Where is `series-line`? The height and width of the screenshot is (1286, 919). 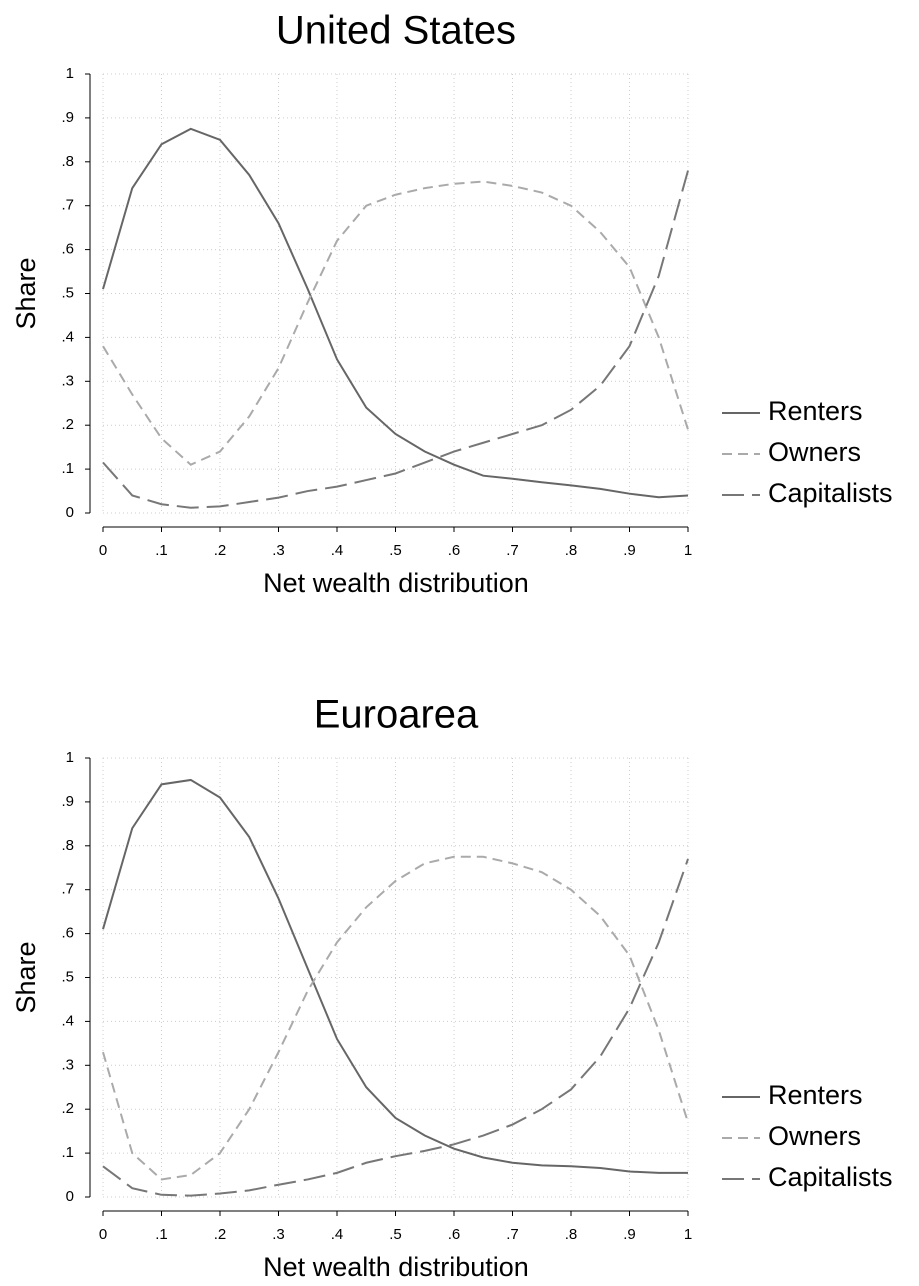 series-line is located at coordinates (395, 323).